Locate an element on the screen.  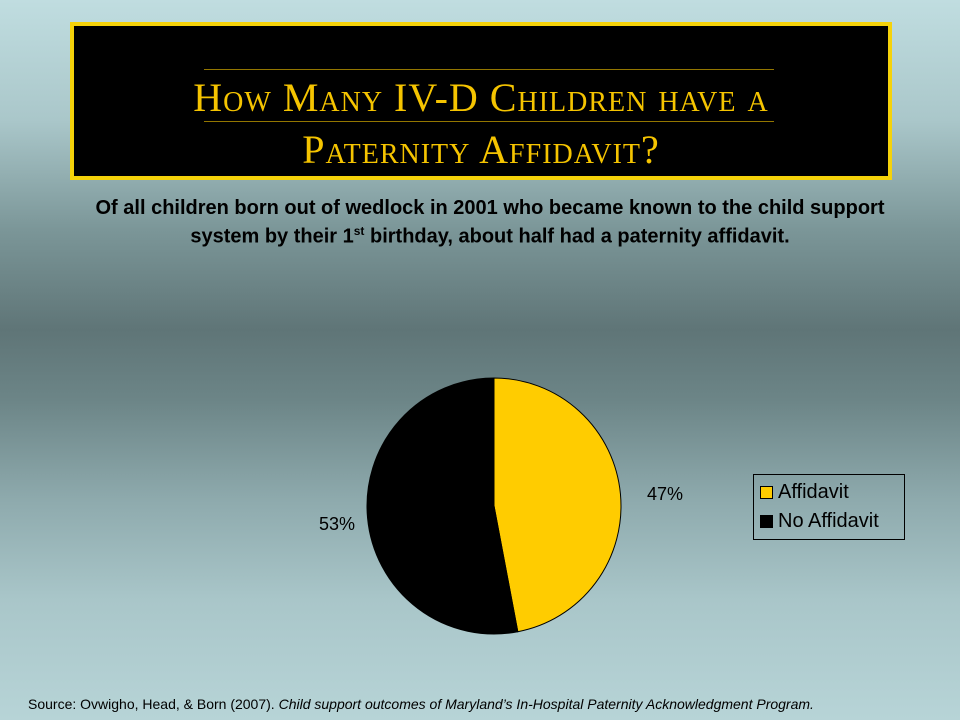
slide-title-line-1: How Many IV-D Children have a is located at coordinates (481, 97).